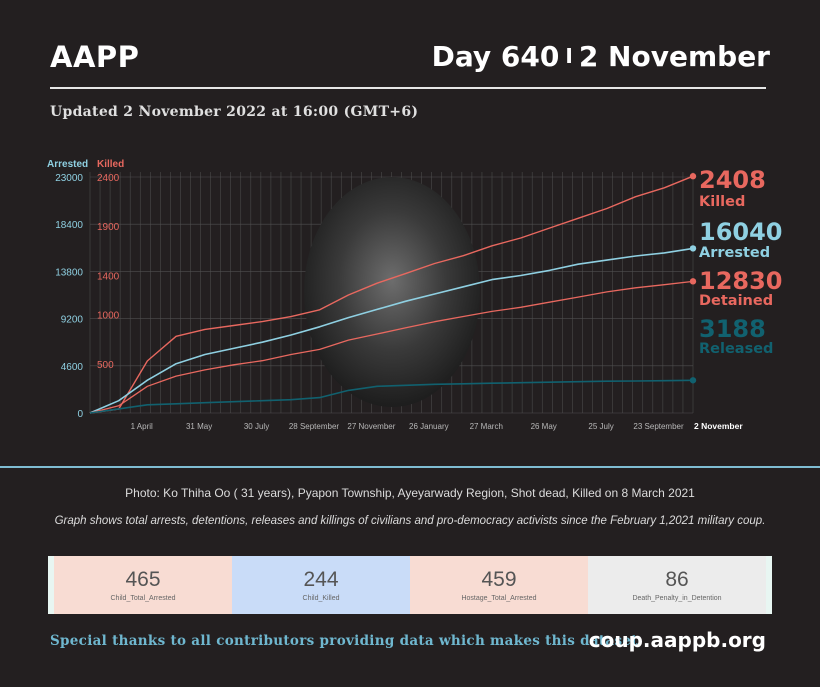 This screenshot has width=820, height=687. Describe the element at coordinates (658, 426) in the screenshot. I see `x-tick-label: 23 September` at that location.